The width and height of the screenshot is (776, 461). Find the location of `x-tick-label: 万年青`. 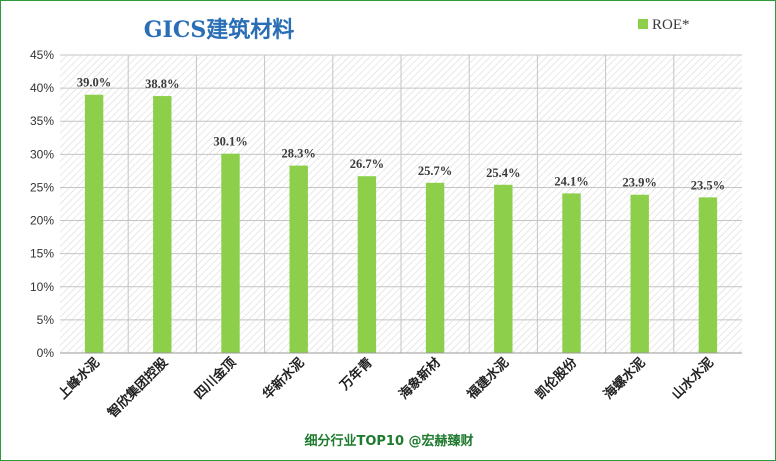

x-tick-label: 万年青 is located at coordinates (356, 375).